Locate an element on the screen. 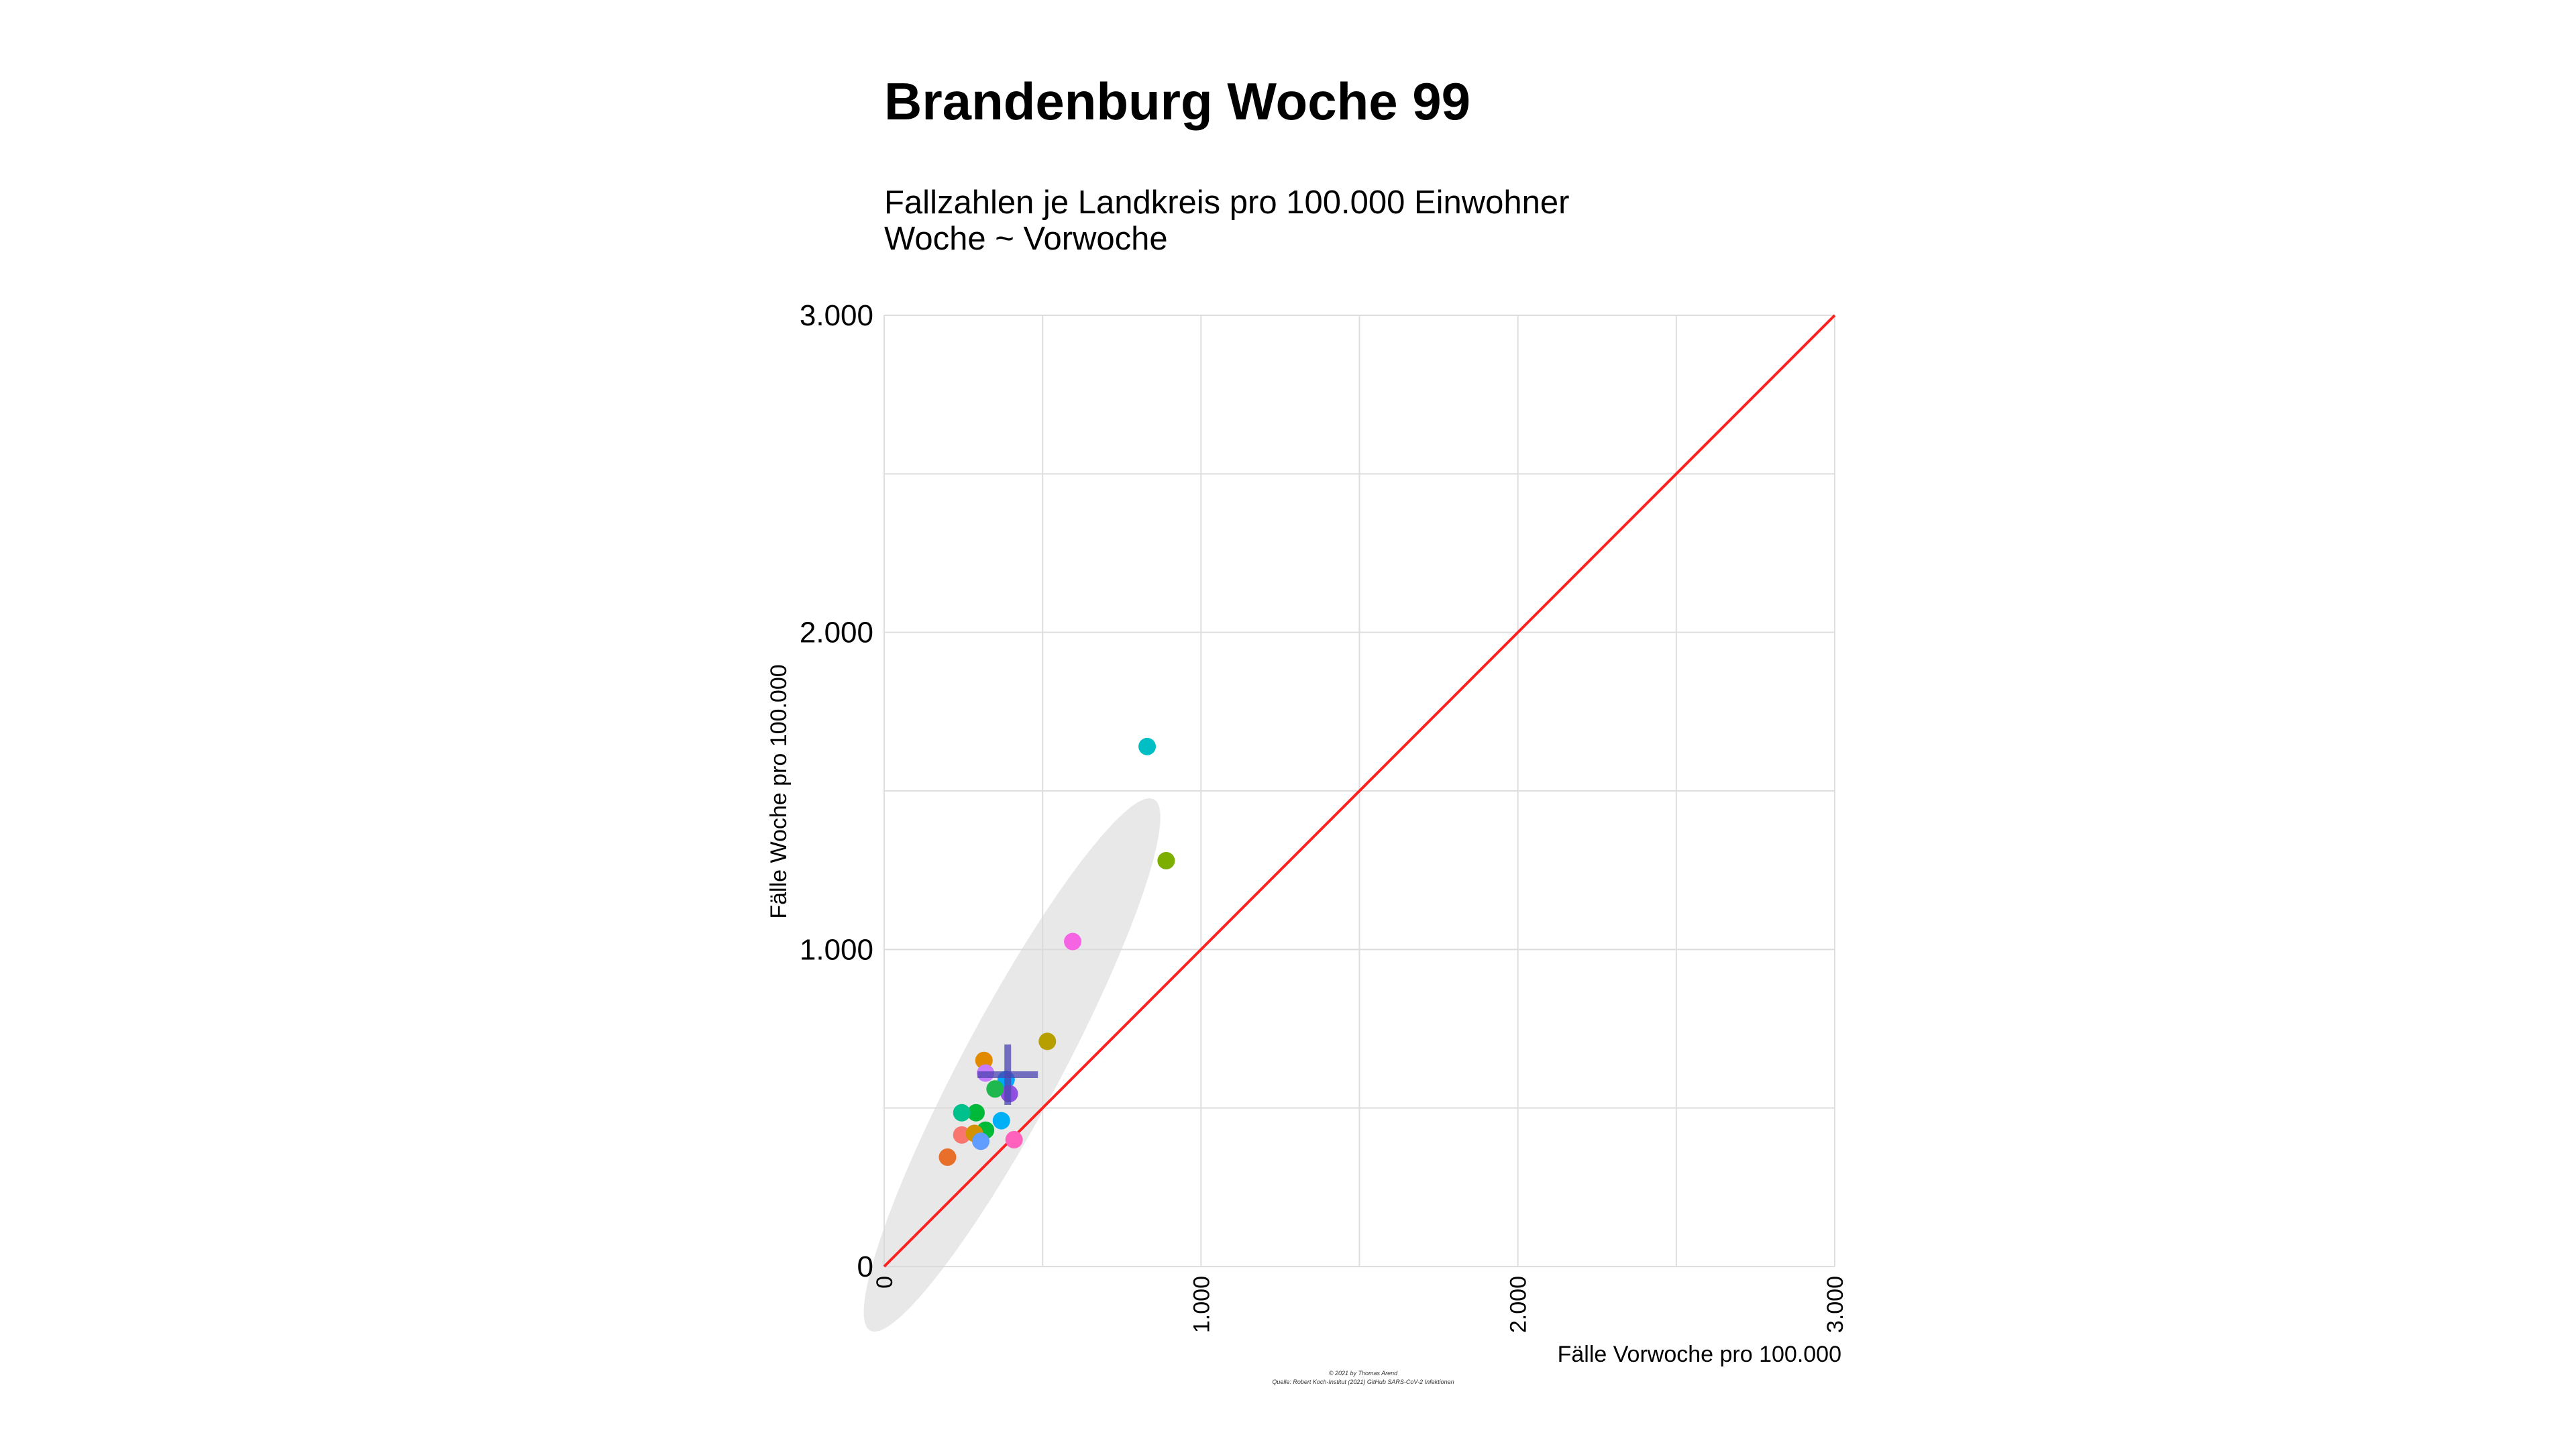  x-axis-ticks: 0 1.000 2.000 3.000 is located at coordinates (1360, 1304).